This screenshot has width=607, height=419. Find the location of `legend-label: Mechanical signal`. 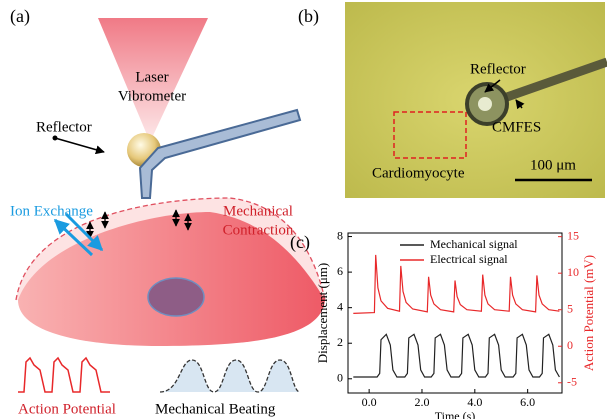

legend-label: Mechanical signal is located at coordinates (474, 244).